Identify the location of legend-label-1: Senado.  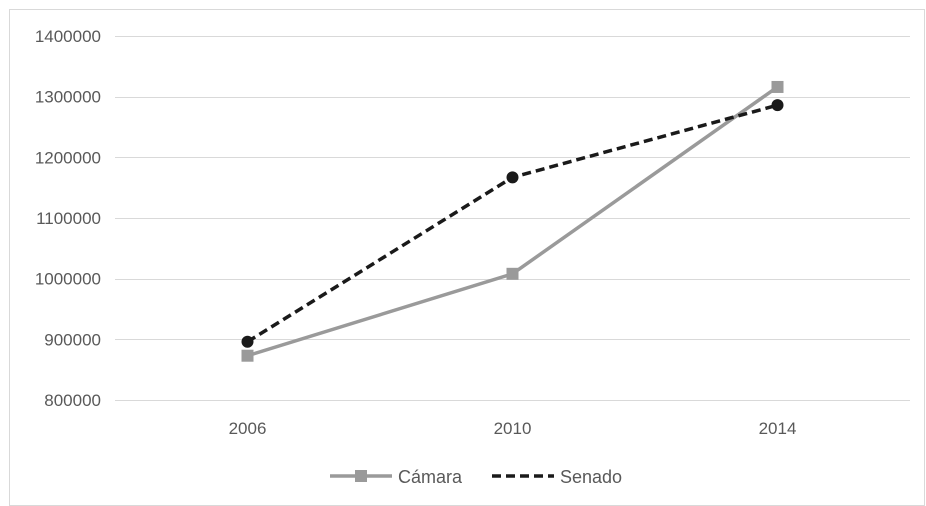
(591, 477).